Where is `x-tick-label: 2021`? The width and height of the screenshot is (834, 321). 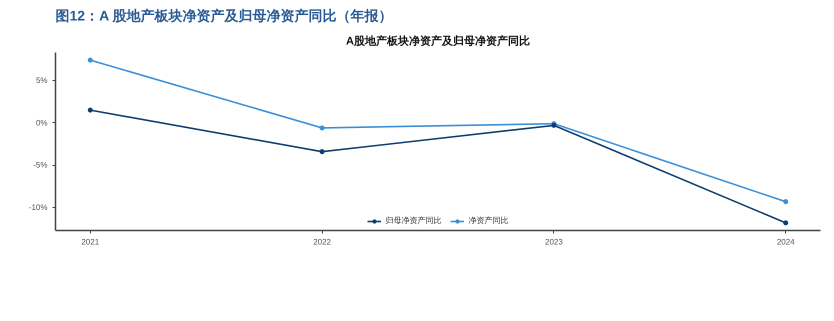 x-tick-label: 2021 is located at coordinates (90, 242).